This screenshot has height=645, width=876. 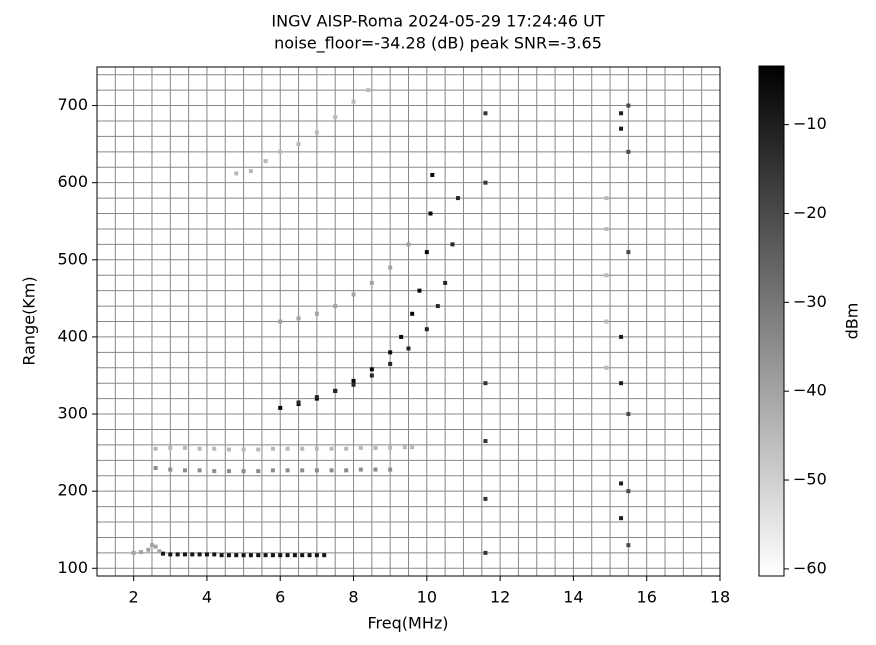 What do you see at coordinates (771, 321) in the screenshot?
I see `colorbar` at bounding box center [771, 321].